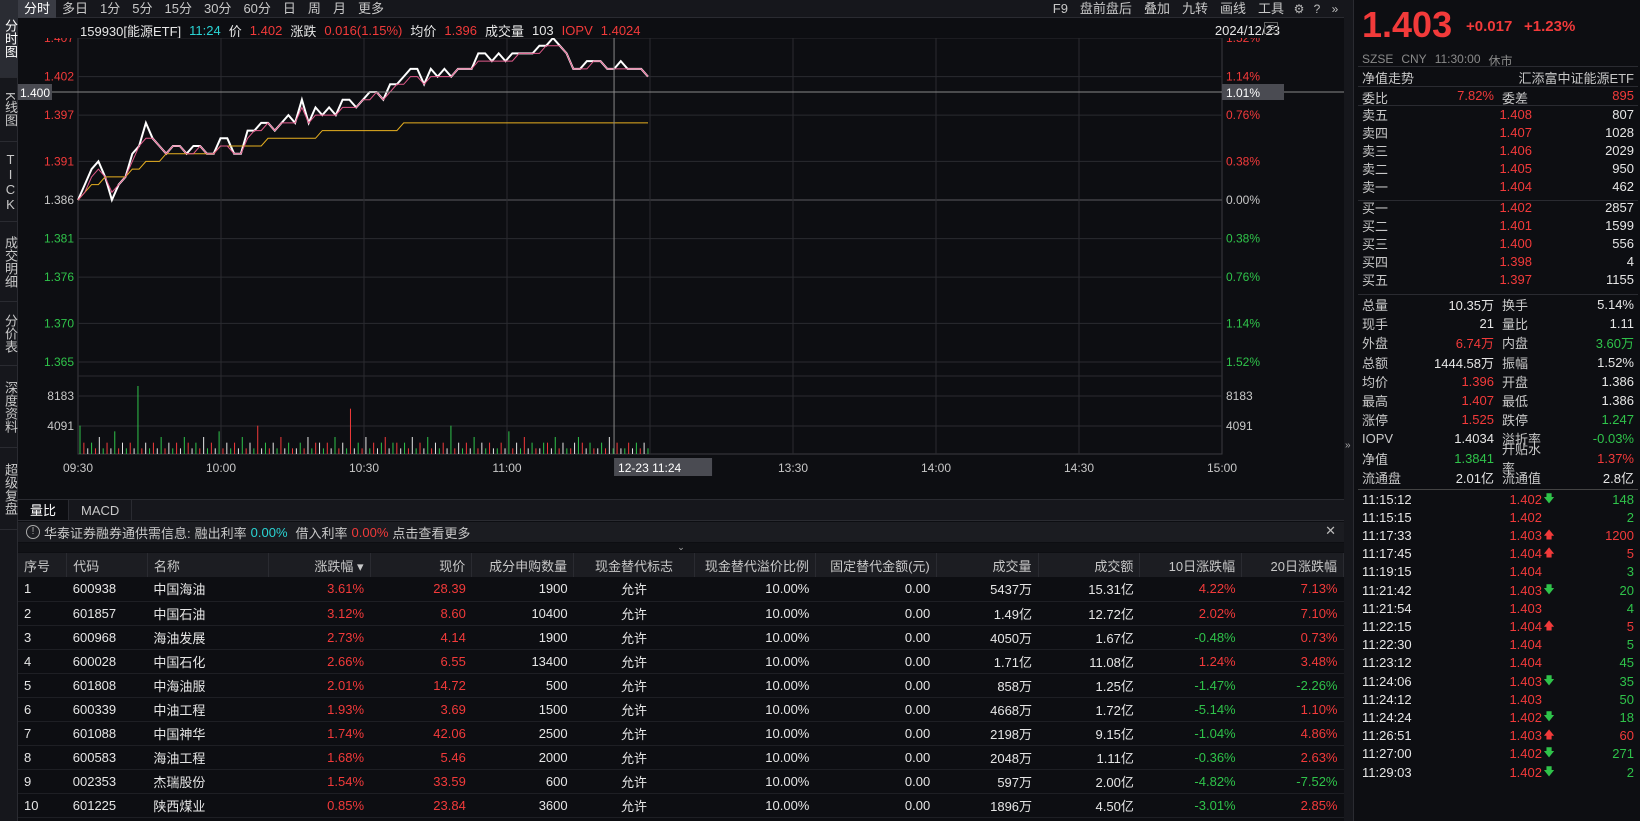 The width and height of the screenshot is (1640, 821). What do you see at coordinates (1471, 305) in the screenshot?
I see `stat-value: 10.35万` at bounding box center [1471, 305].